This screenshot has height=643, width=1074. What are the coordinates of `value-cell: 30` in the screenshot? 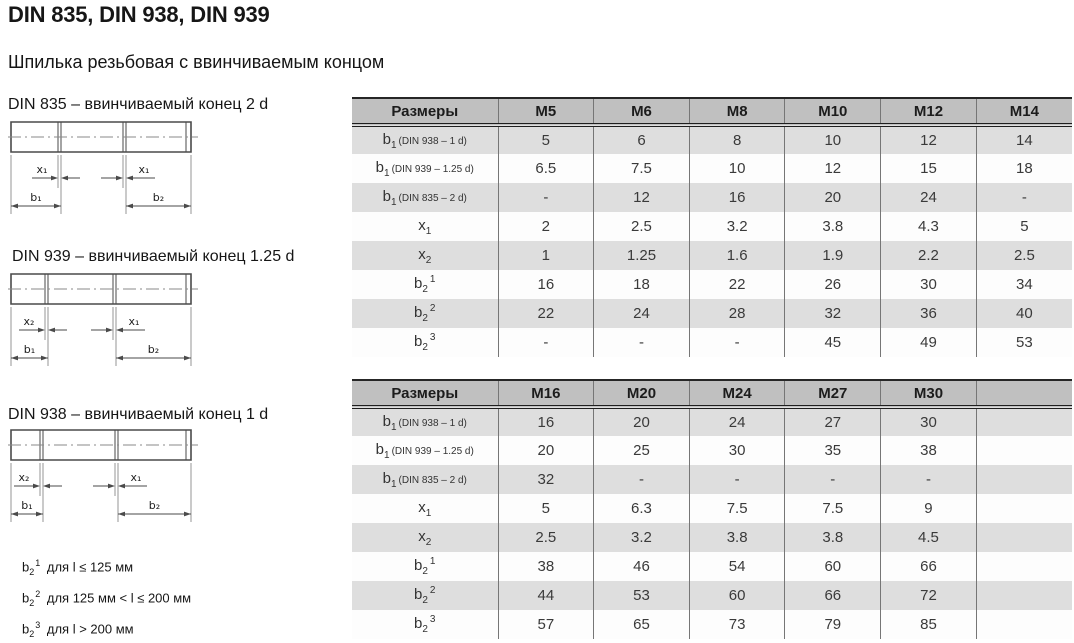 It's located at (928, 284).